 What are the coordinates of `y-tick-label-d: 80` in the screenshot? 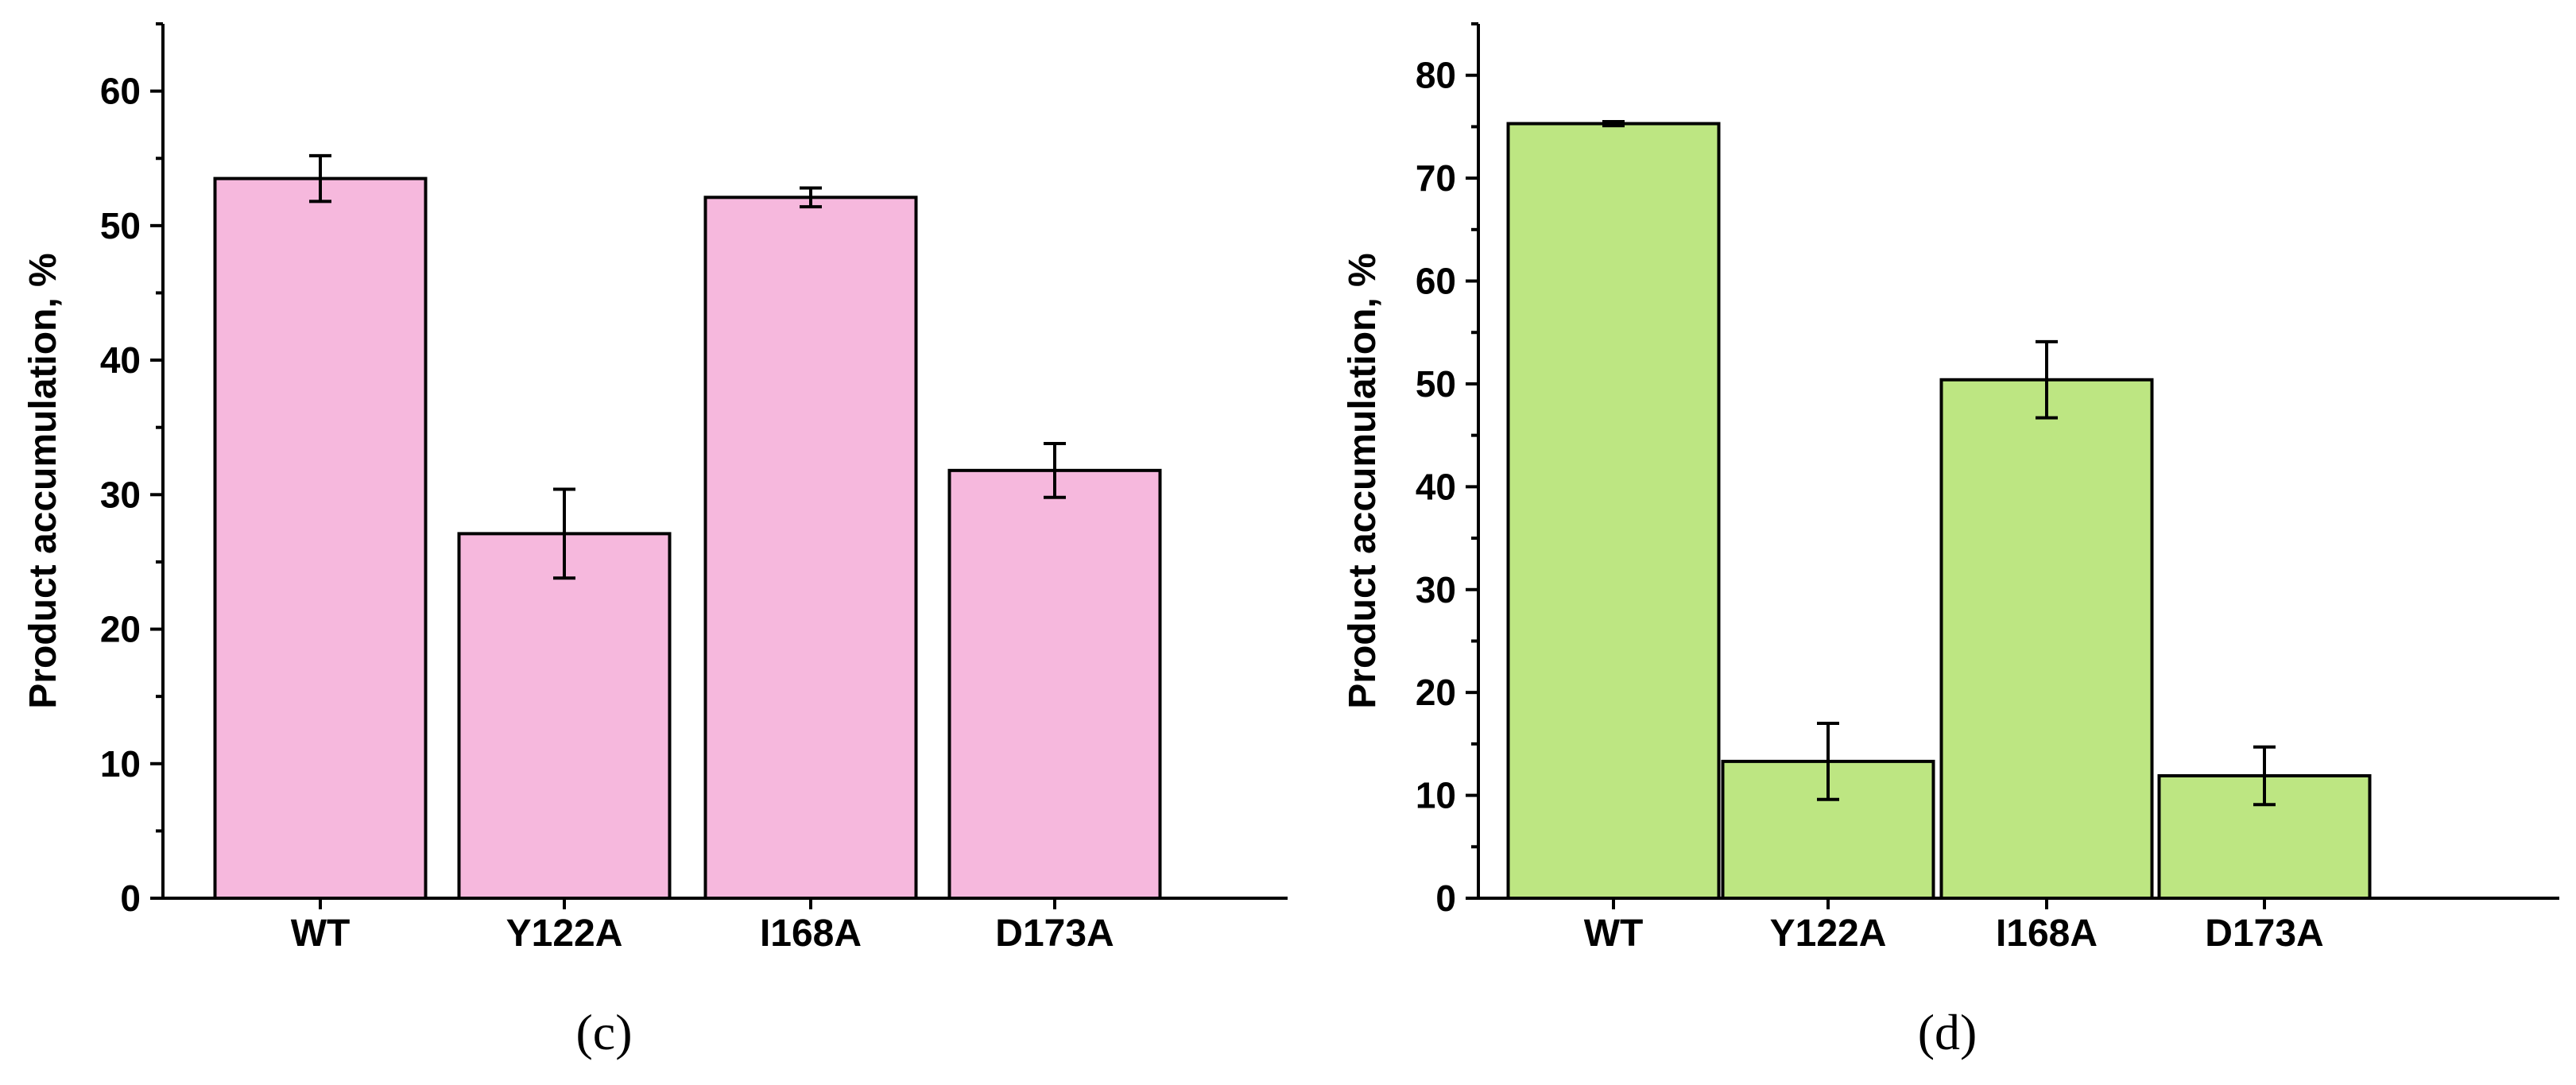 It's located at (1436, 75).